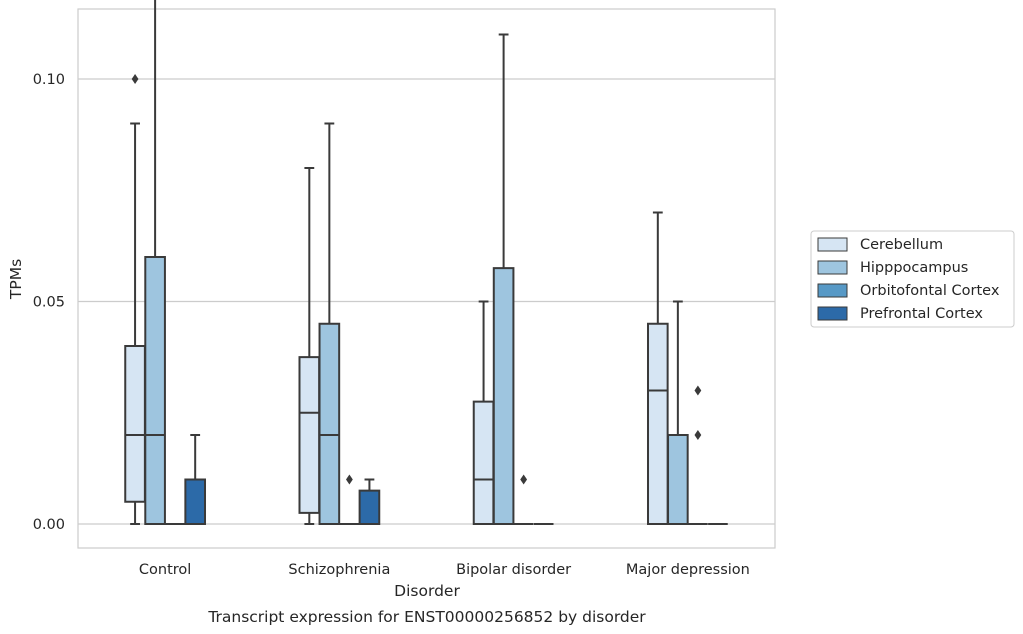 The width and height of the screenshot is (1023, 634). I want to click on legend-label-1: Hipppocampus, so click(914, 268).